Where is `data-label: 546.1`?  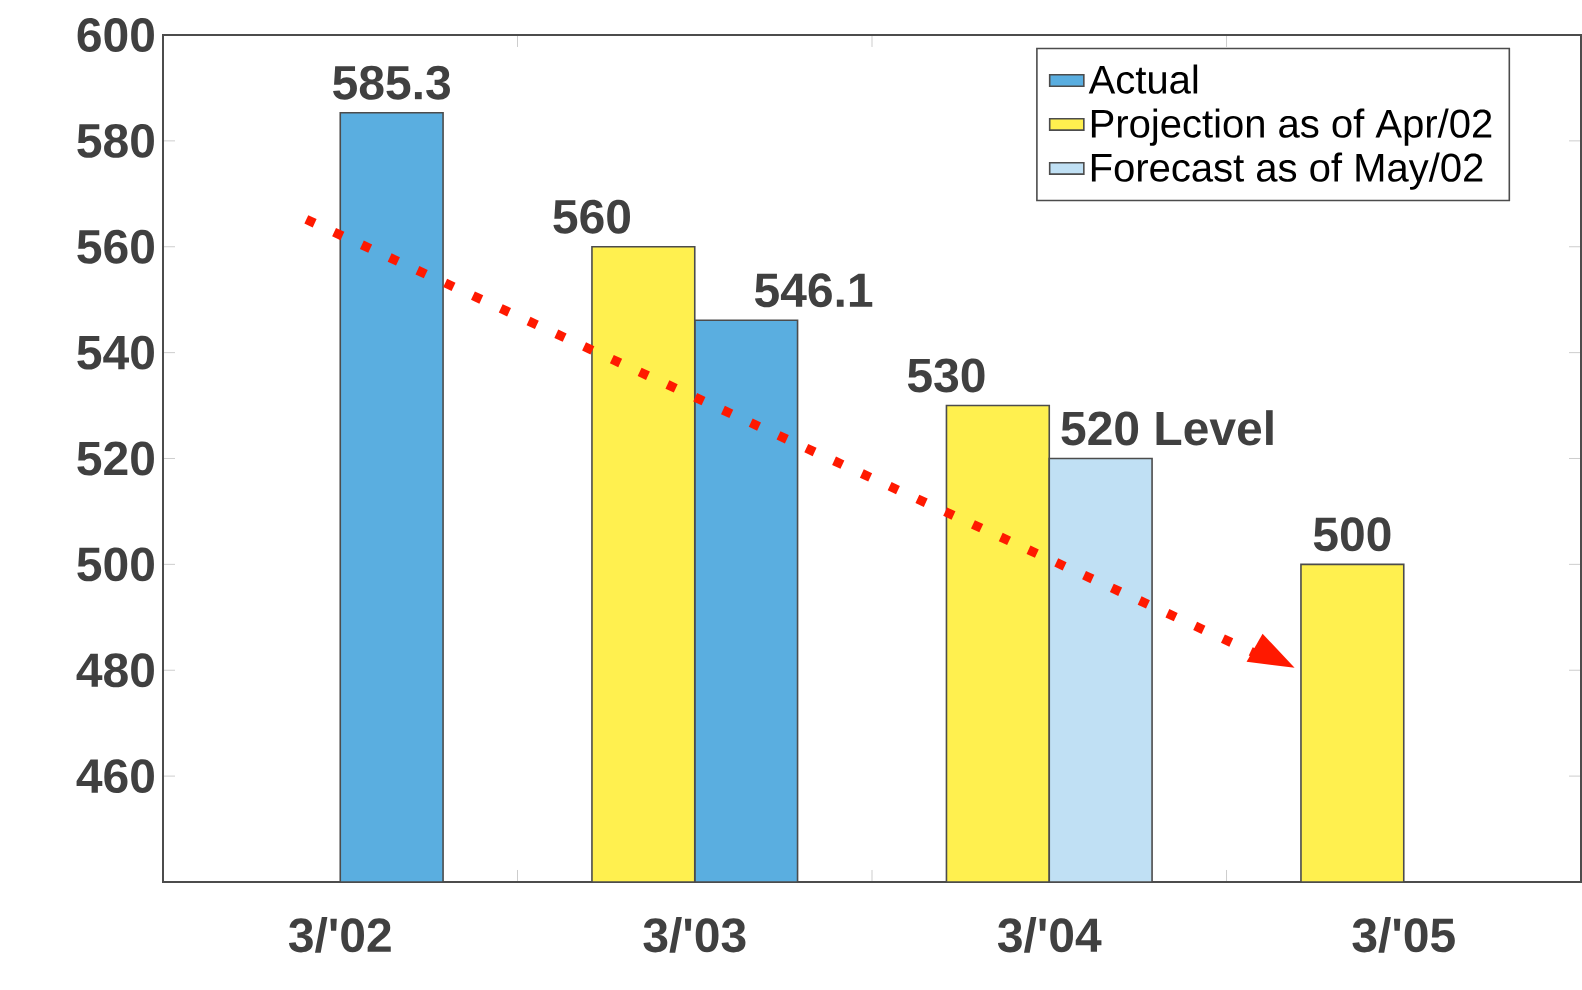
data-label: 546.1 is located at coordinates (813, 290).